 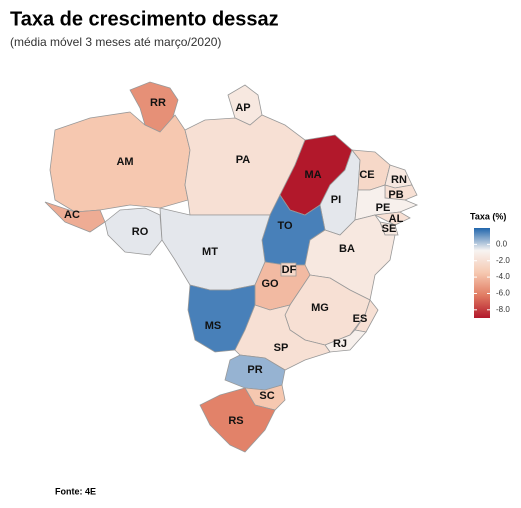 I want to click on state-label: BA, so click(x=347, y=249).